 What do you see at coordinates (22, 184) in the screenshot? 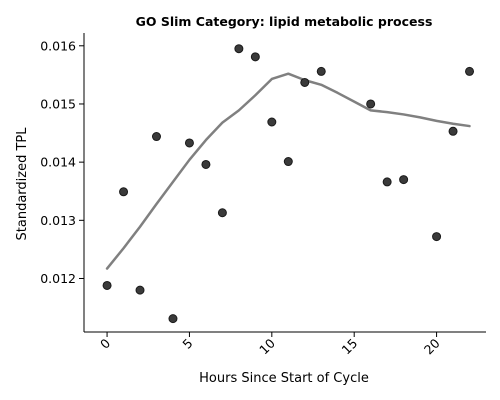
I see `y-axis-label: Standardized TPL` at bounding box center [22, 184].